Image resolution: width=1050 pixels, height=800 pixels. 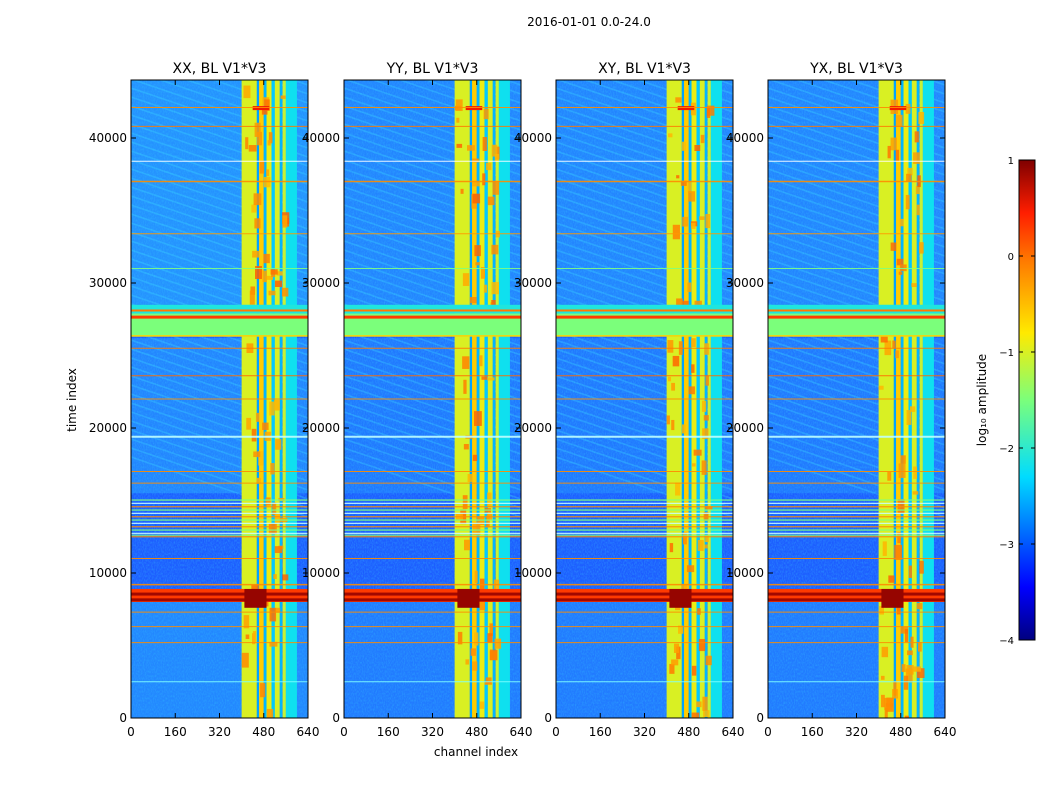 I want to click on colorbar-tick-label: 1, so click(x=1011, y=161).